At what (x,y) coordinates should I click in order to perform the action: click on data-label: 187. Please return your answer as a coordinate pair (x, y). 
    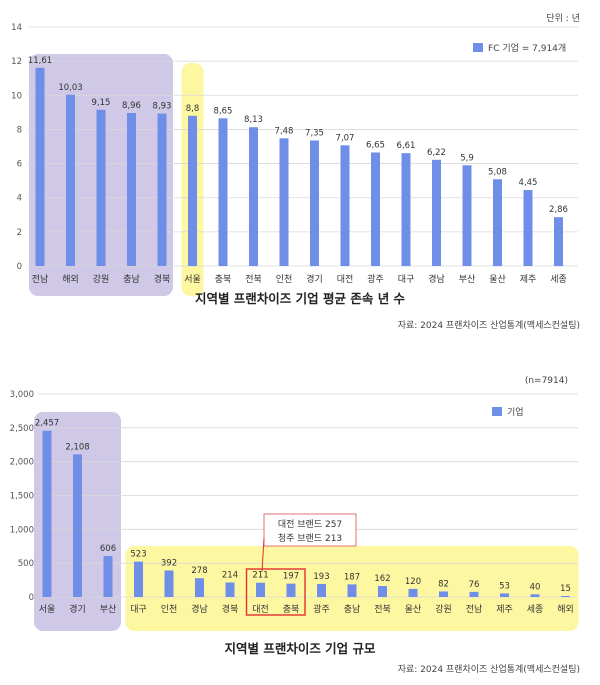
    Looking at the image, I should click on (352, 577).